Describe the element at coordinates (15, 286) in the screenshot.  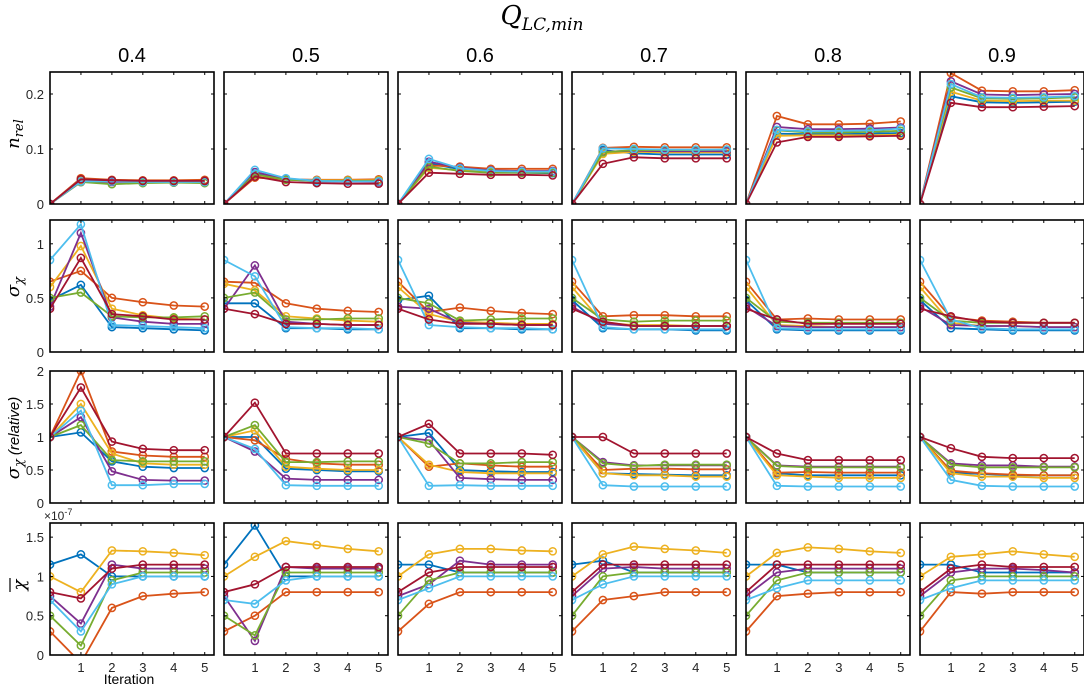
I see `svg-text: σχ` at that location.